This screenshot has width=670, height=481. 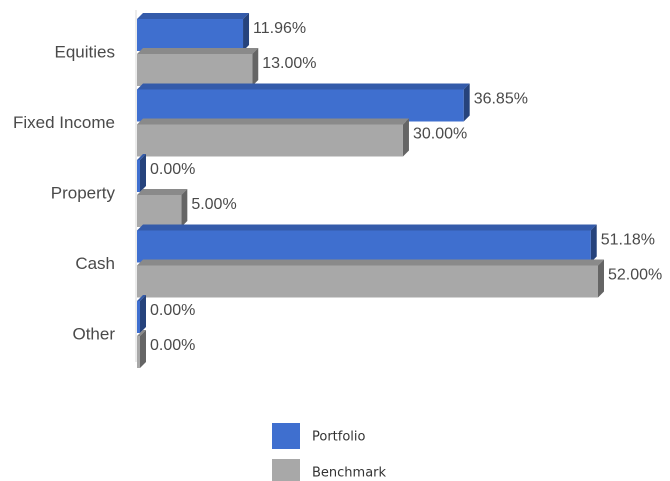 What do you see at coordinates (349, 473) in the screenshot?
I see `legend-label-benchmark: Benchmark` at bounding box center [349, 473].